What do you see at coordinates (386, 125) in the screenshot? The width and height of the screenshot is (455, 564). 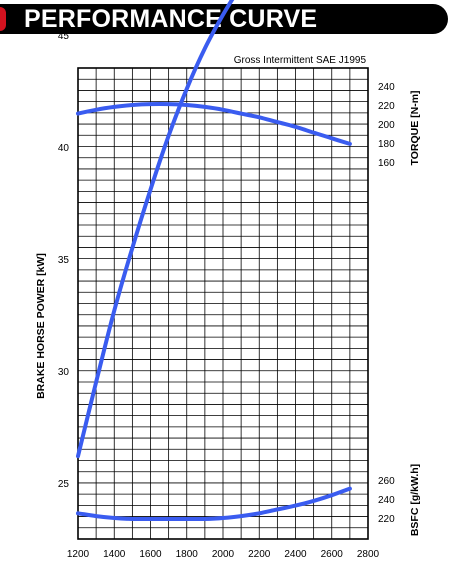 I see `torque-tick-label: 200` at bounding box center [386, 125].